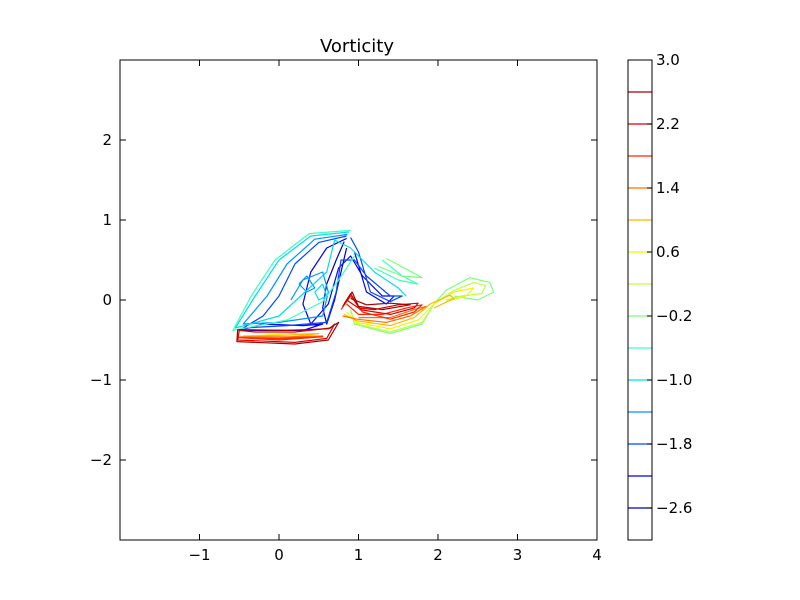 The width and height of the screenshot is (800, 600). I want to click on contour-lines, so click(363, 287).